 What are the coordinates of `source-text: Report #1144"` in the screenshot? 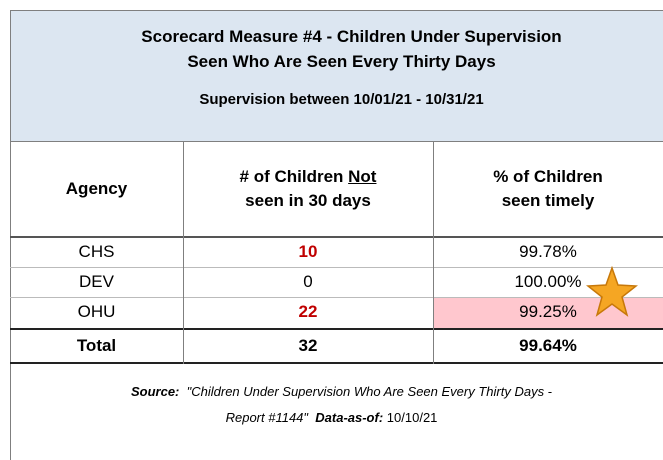 It's located at (267, 417).